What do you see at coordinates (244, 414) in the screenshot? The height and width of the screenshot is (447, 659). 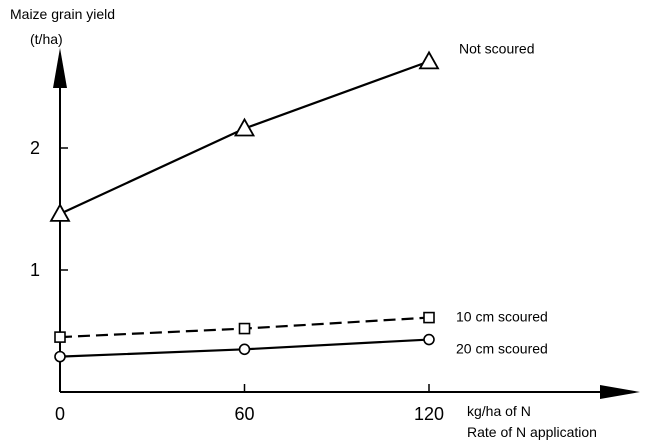 I see `x-tick-label: 60` at bounding box center [244, 414].